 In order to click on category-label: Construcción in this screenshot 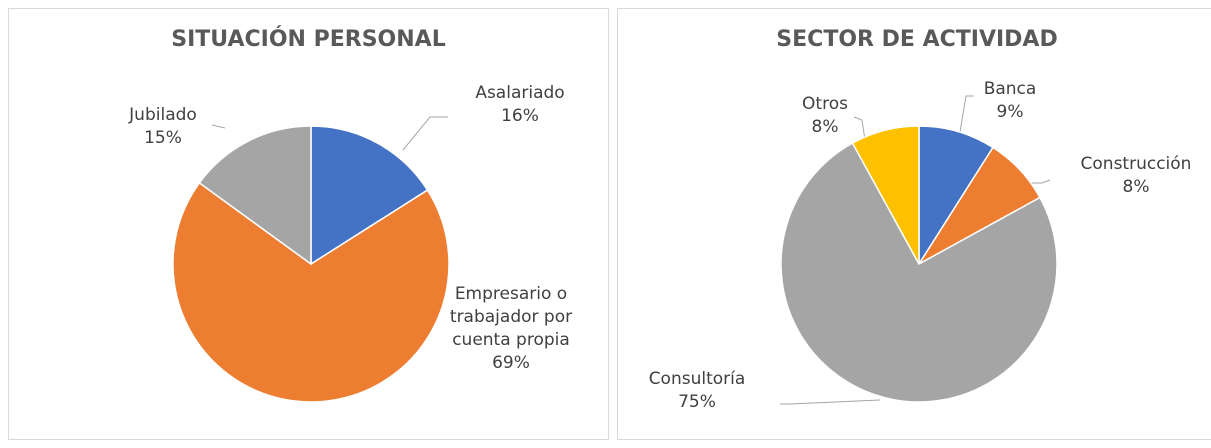, I will do `click(1136, 164)`.